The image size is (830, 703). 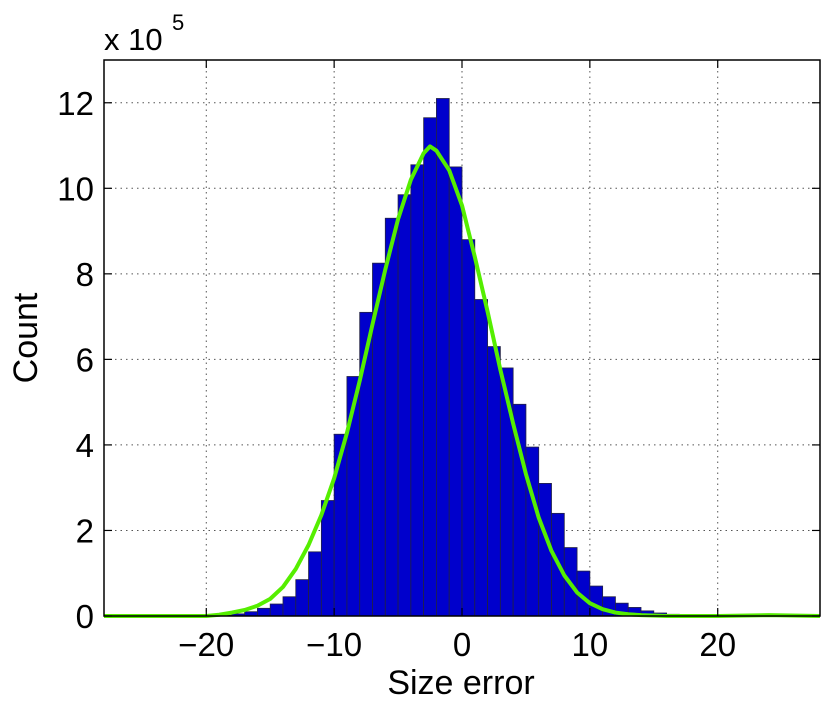 I want to click on y-tick-label: 2, so click(x=85, y=530).